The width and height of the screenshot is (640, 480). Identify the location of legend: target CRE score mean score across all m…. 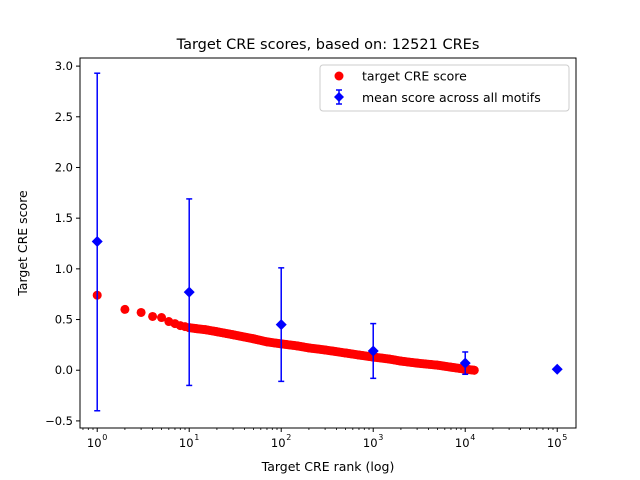
(444, 88).